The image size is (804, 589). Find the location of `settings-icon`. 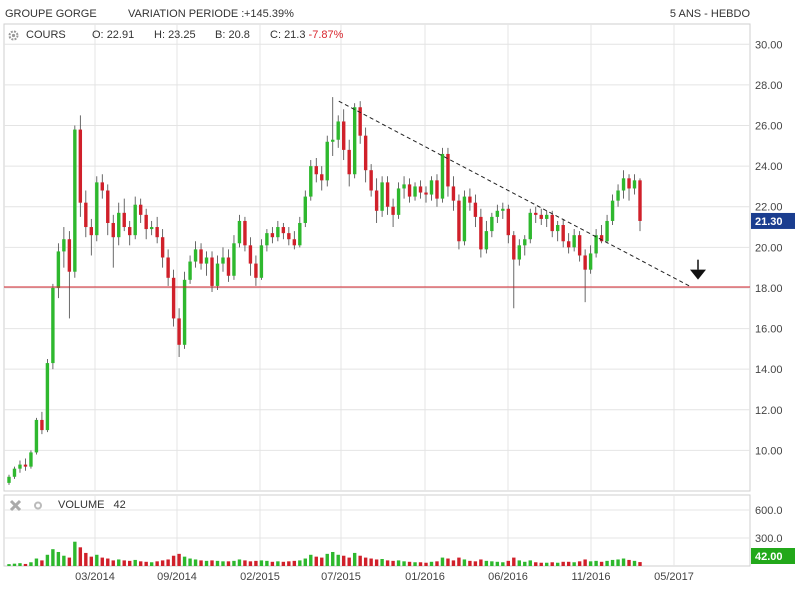

settings-icon is located at coordinates (38, 505).